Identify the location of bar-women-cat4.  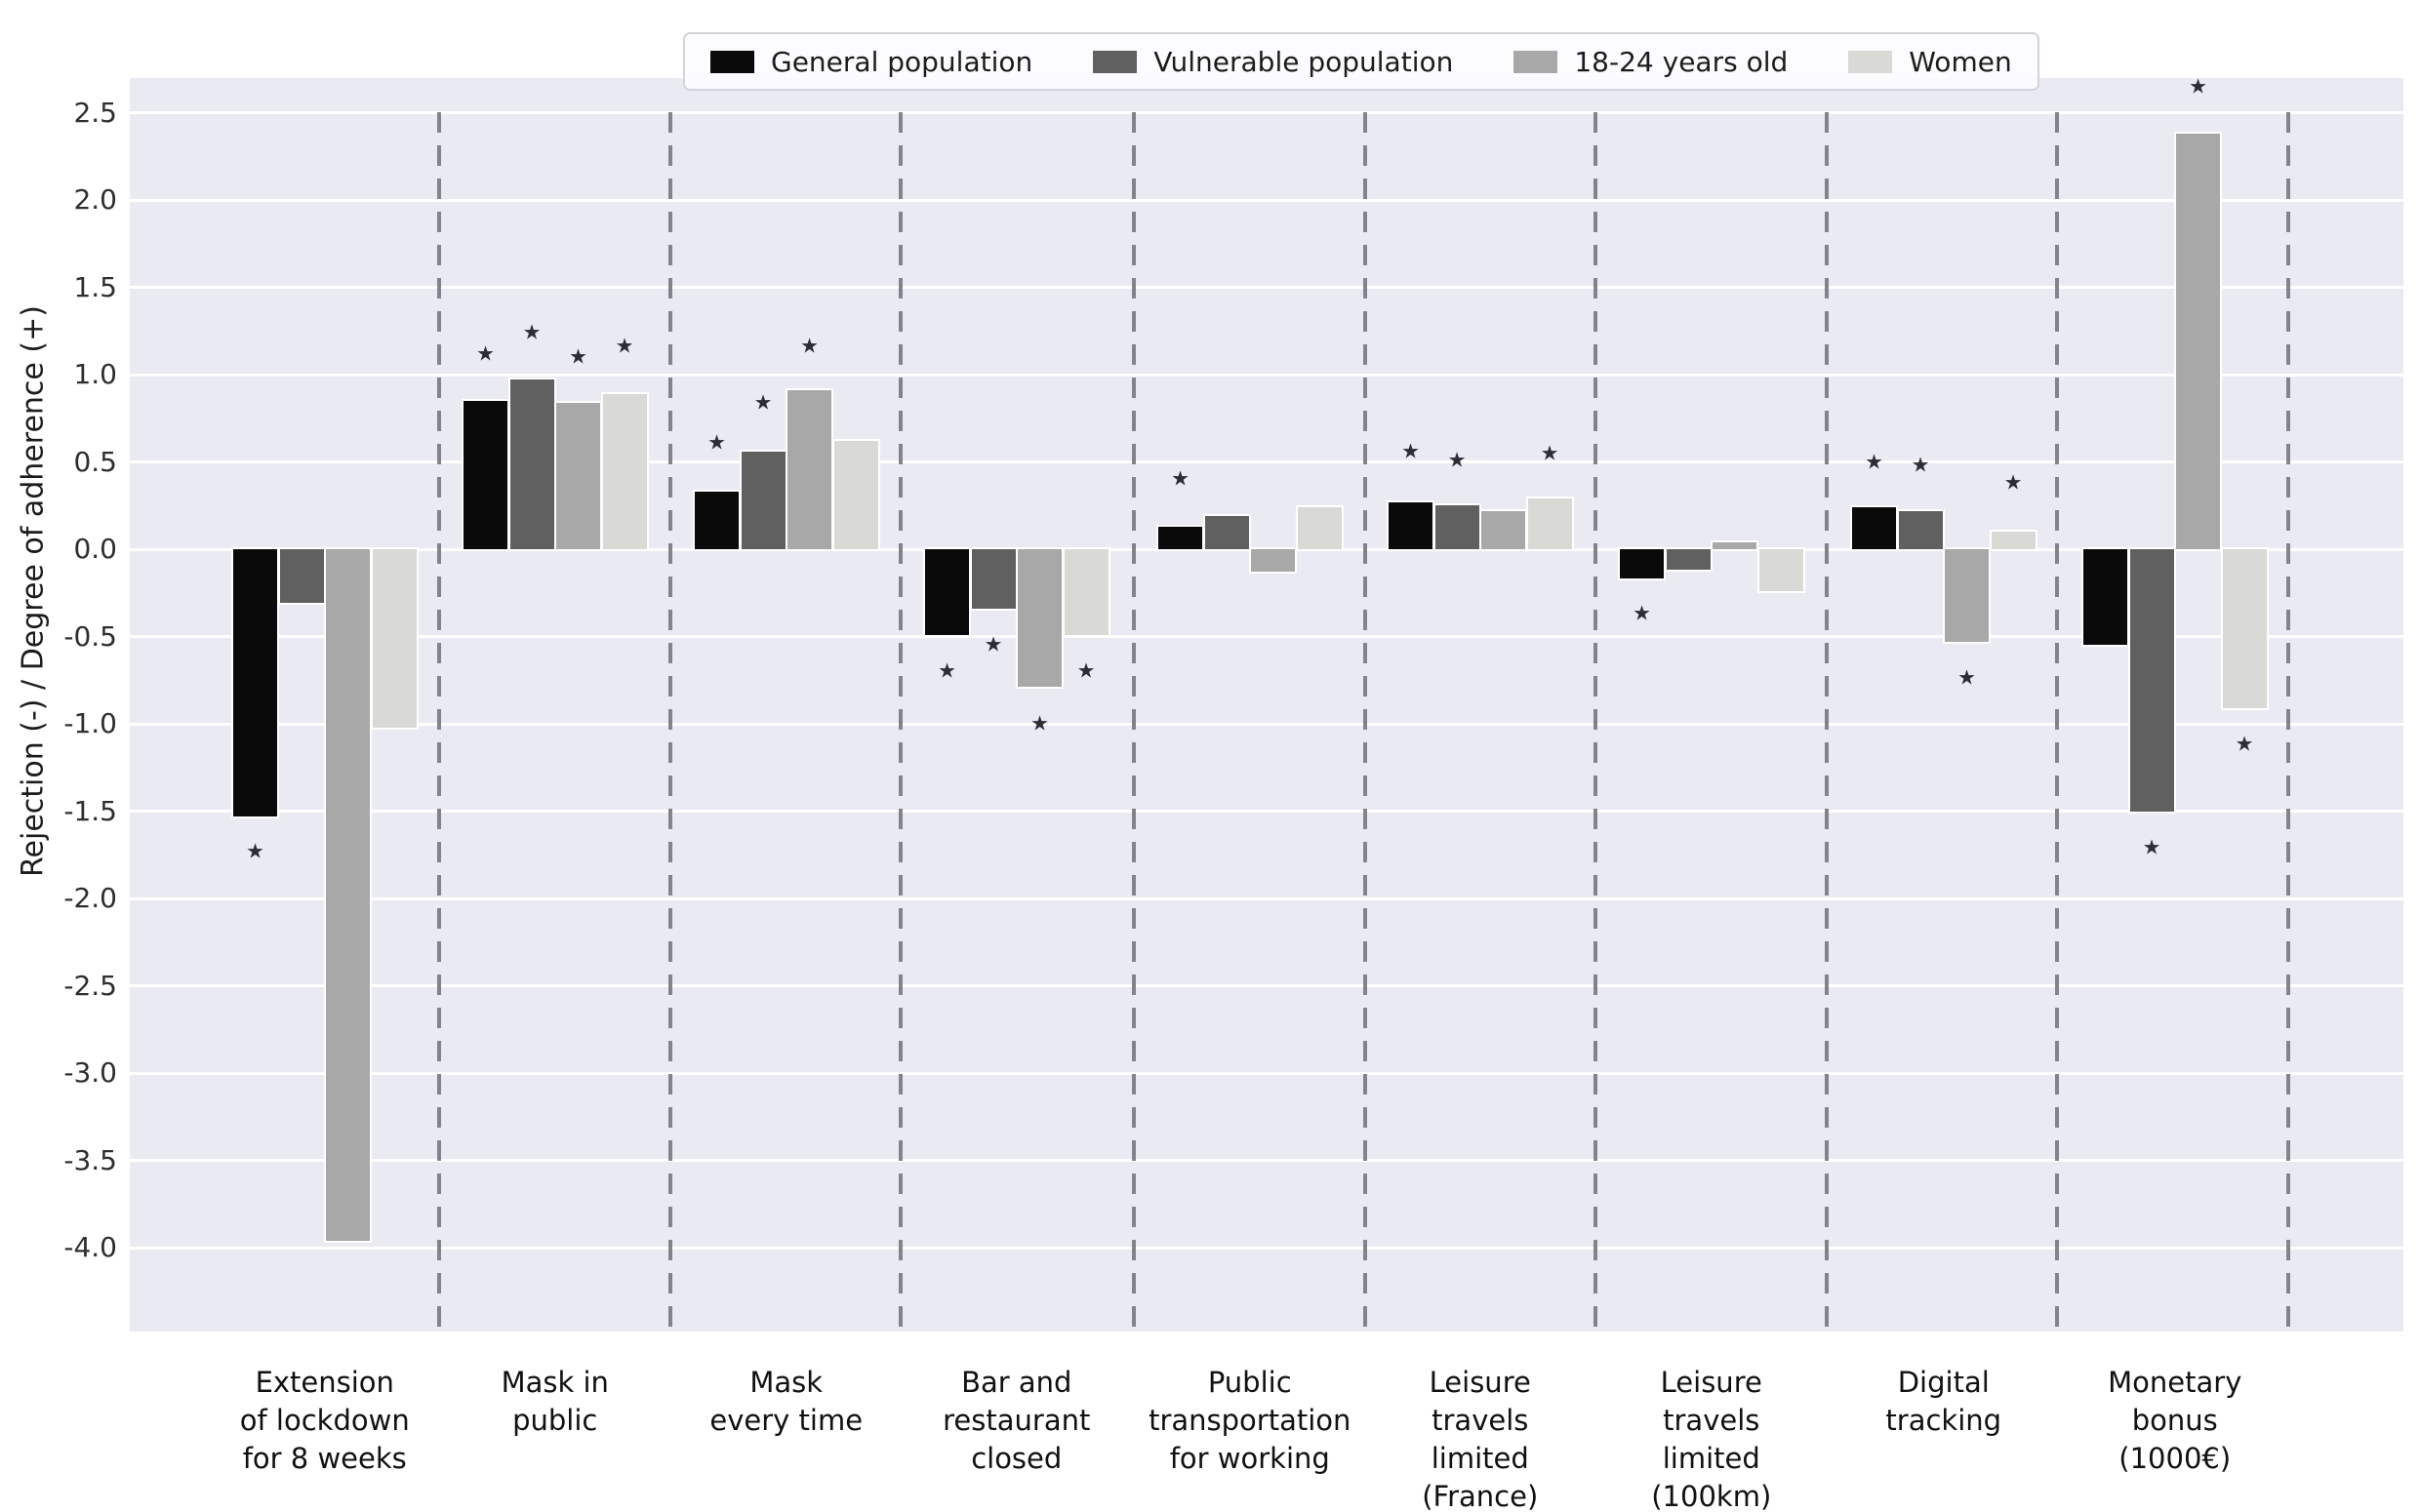
(1086, 592).